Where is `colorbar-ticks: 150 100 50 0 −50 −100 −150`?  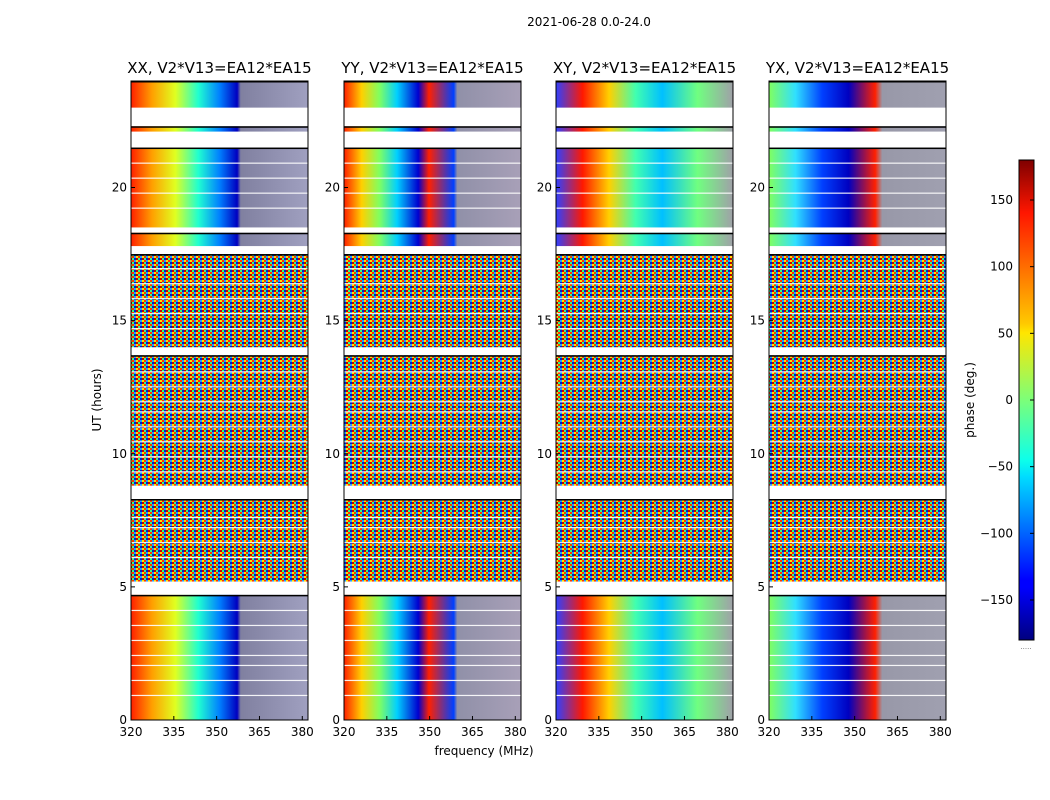 colorbar-ticks: 150 100 50 0 −50 −100 −150 is located at coordinates (1007, 400).